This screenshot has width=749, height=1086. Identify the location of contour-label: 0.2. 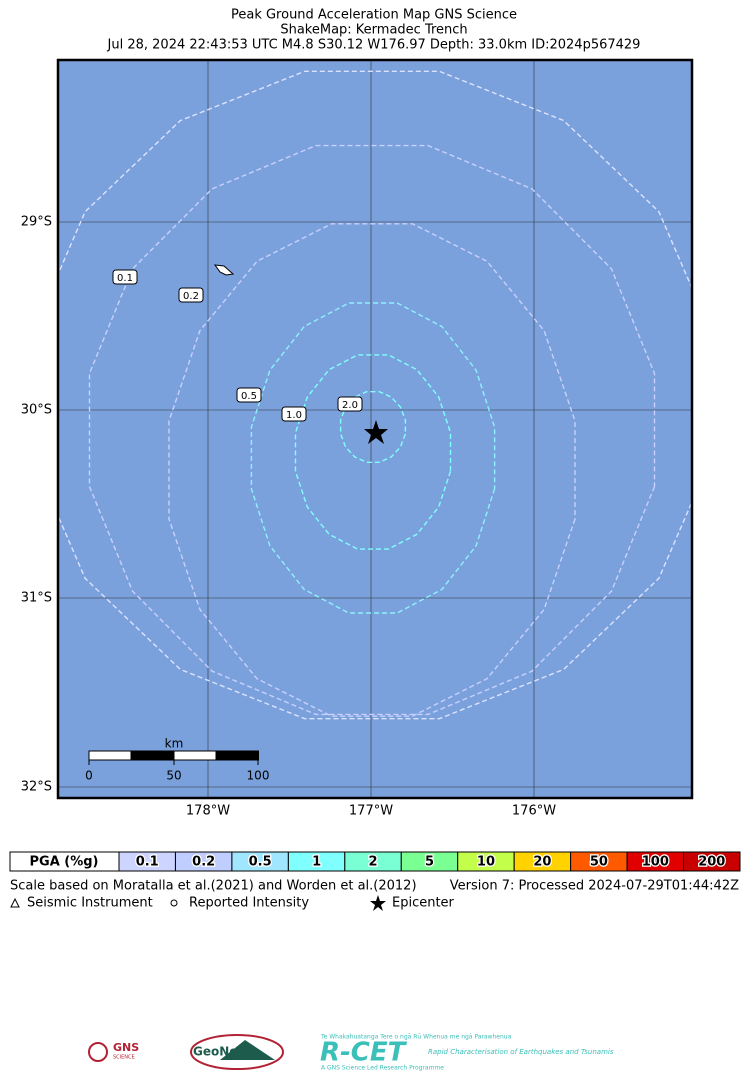
(191, 296).